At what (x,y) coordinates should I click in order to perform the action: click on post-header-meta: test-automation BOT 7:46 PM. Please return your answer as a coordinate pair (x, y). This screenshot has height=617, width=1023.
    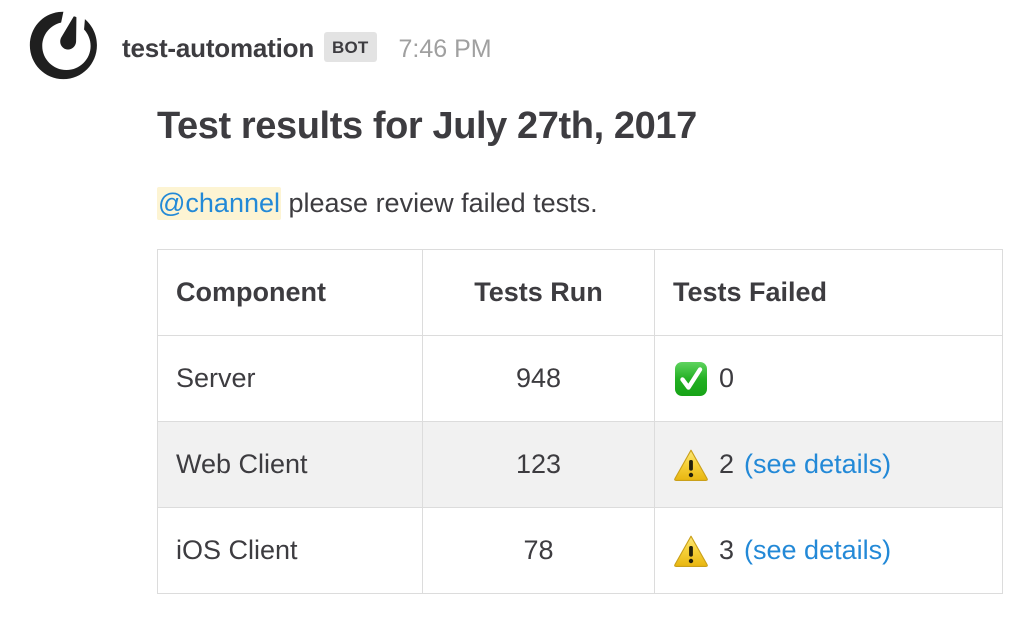
    Looking at the image, I should click on (307, 48).